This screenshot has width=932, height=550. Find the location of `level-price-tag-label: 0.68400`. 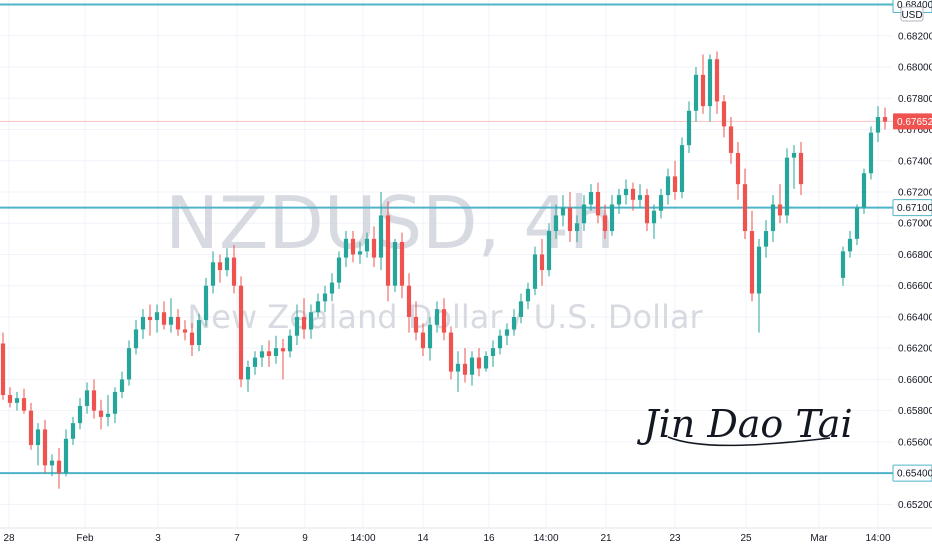

level-price-tag-label: 0.68400 is located at coordinates (914, 5).